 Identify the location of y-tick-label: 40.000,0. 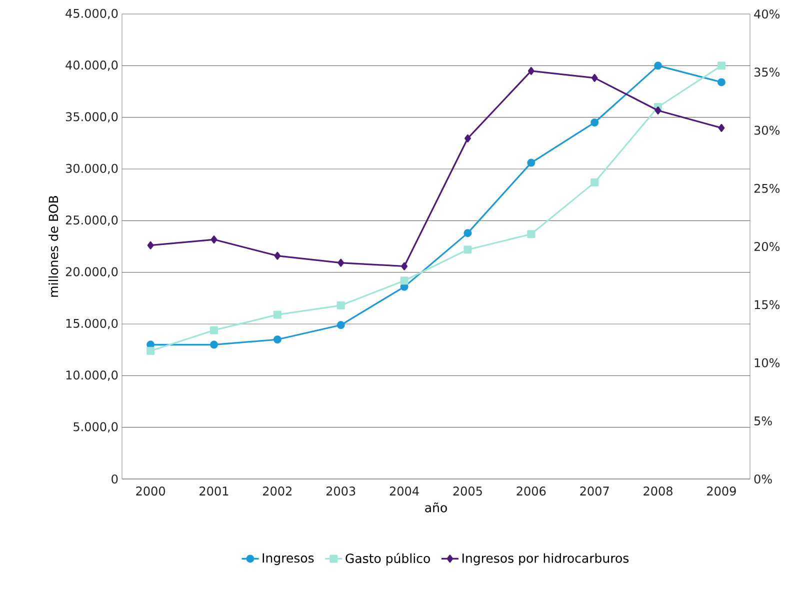
(92, 65).